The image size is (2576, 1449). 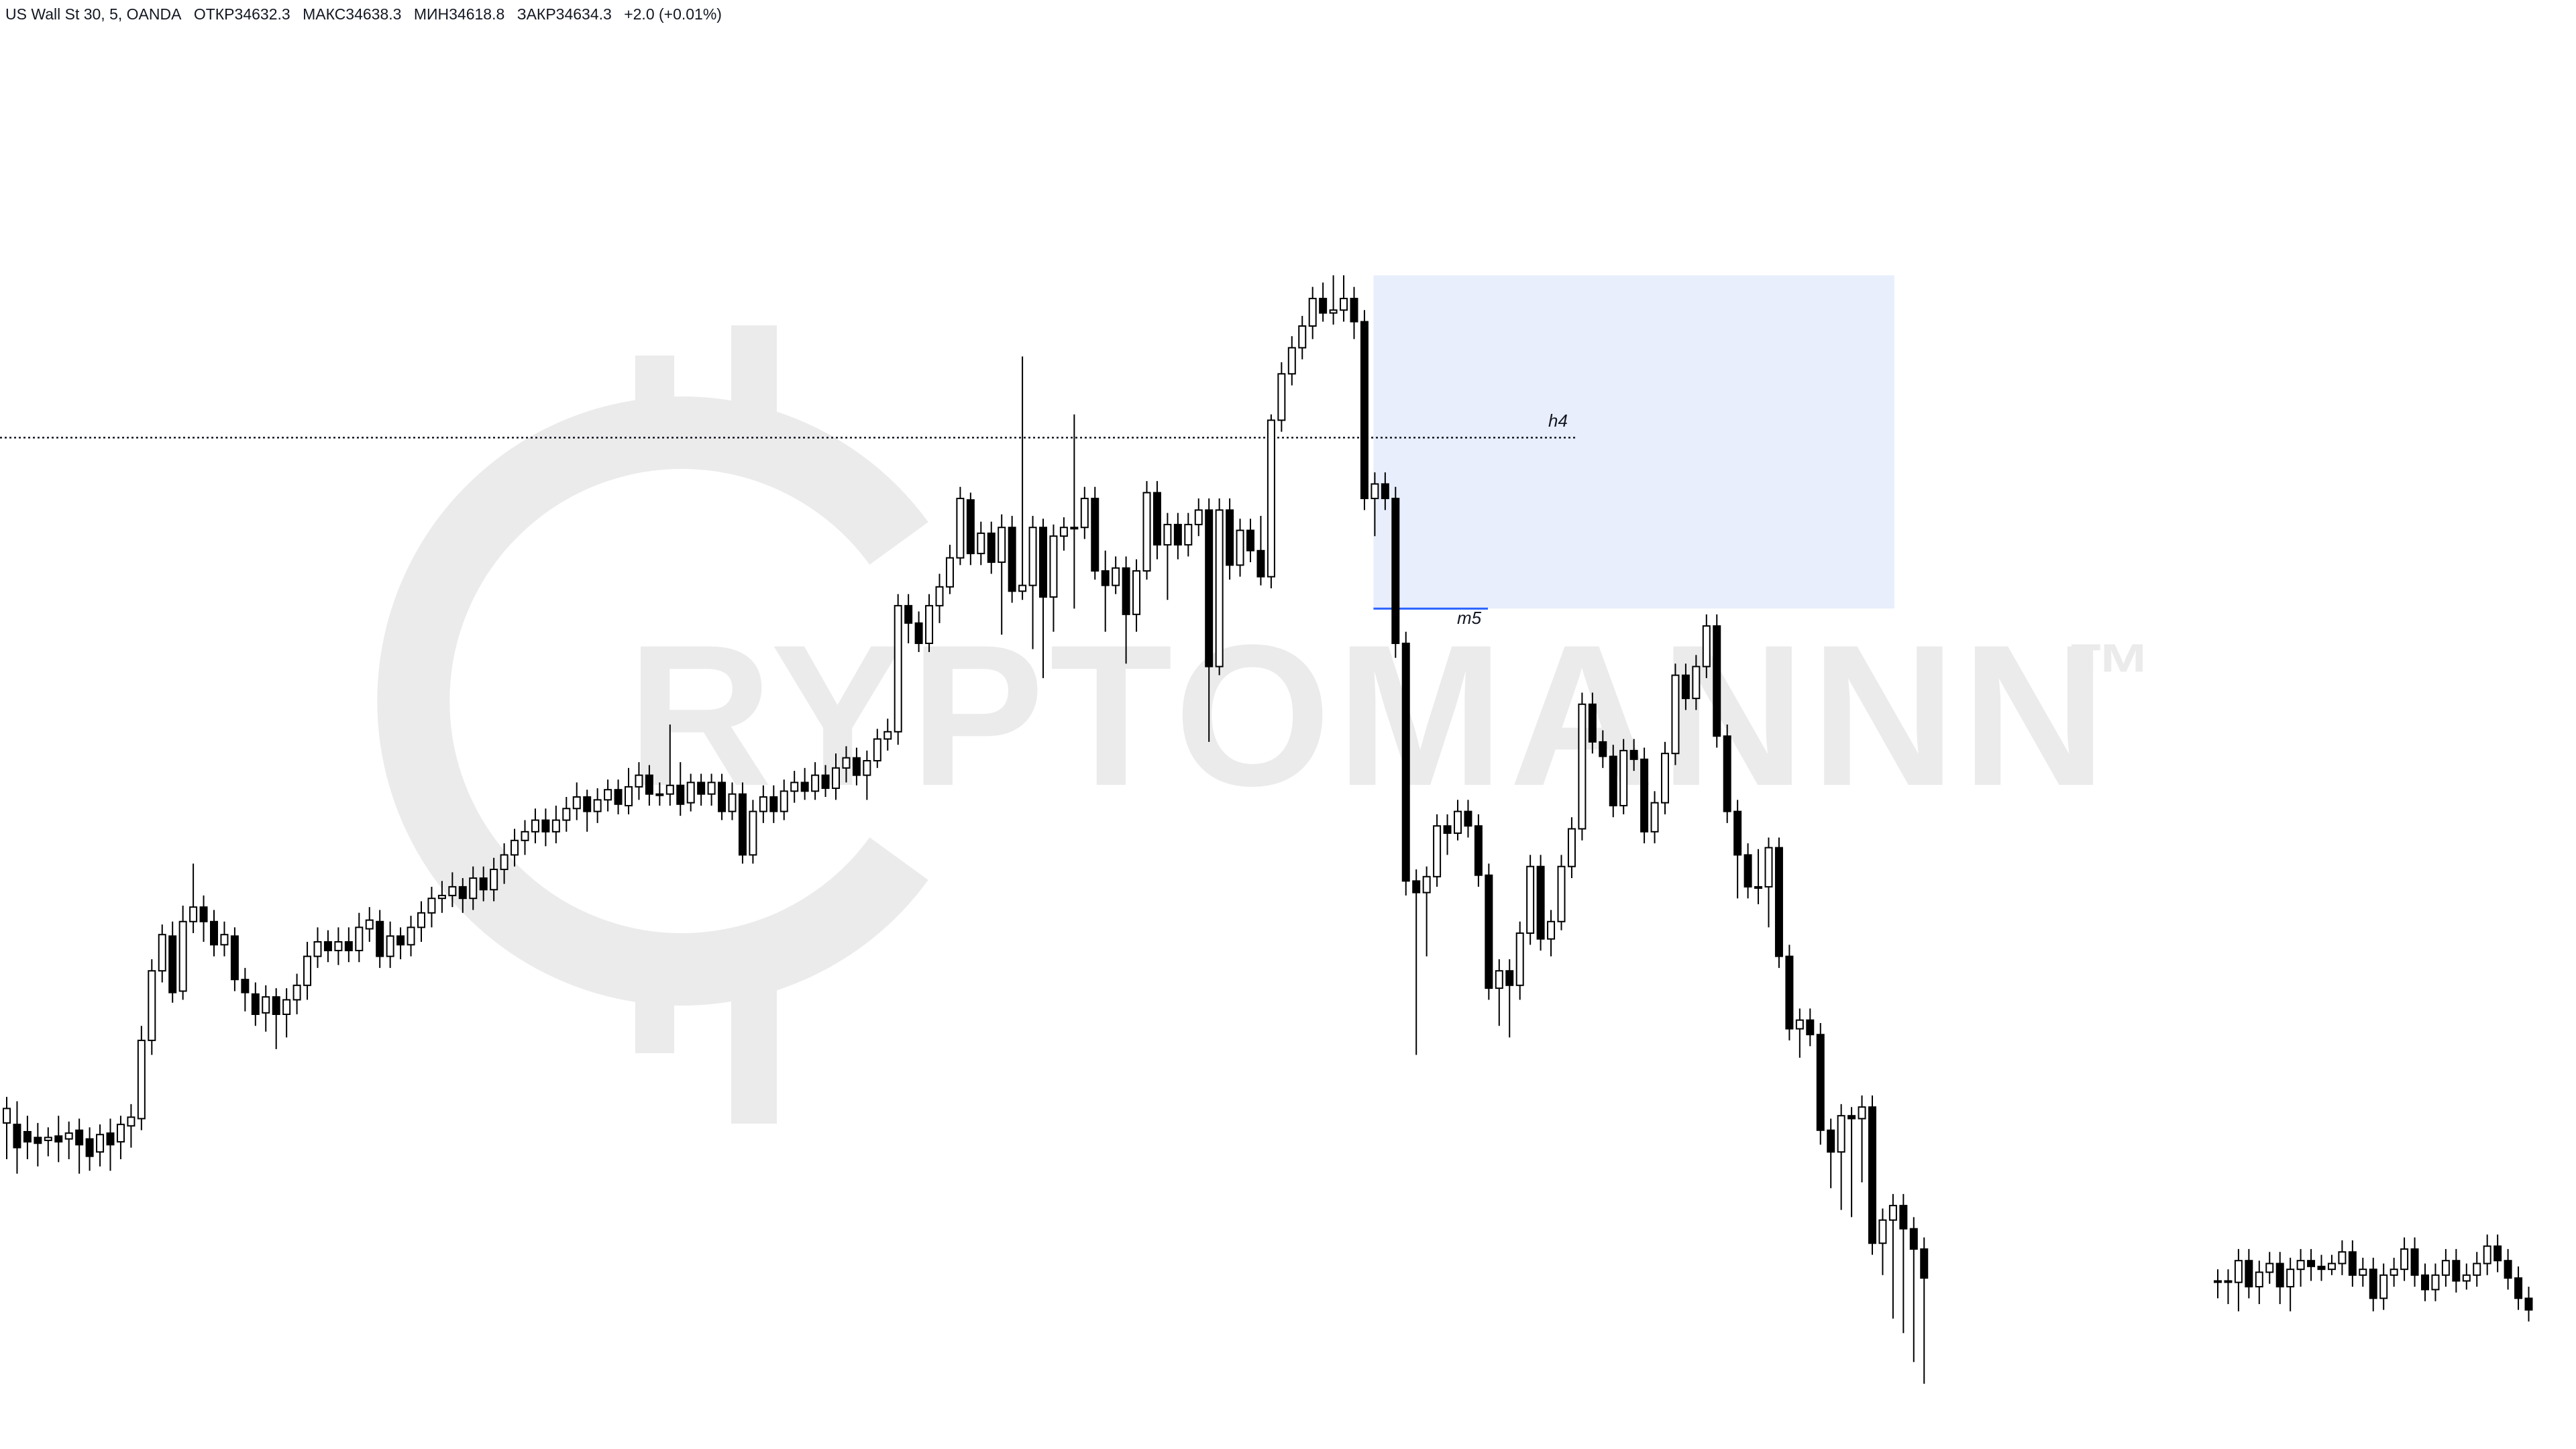 I want to click on m5-label: m5, so click(x=1469, y=618).